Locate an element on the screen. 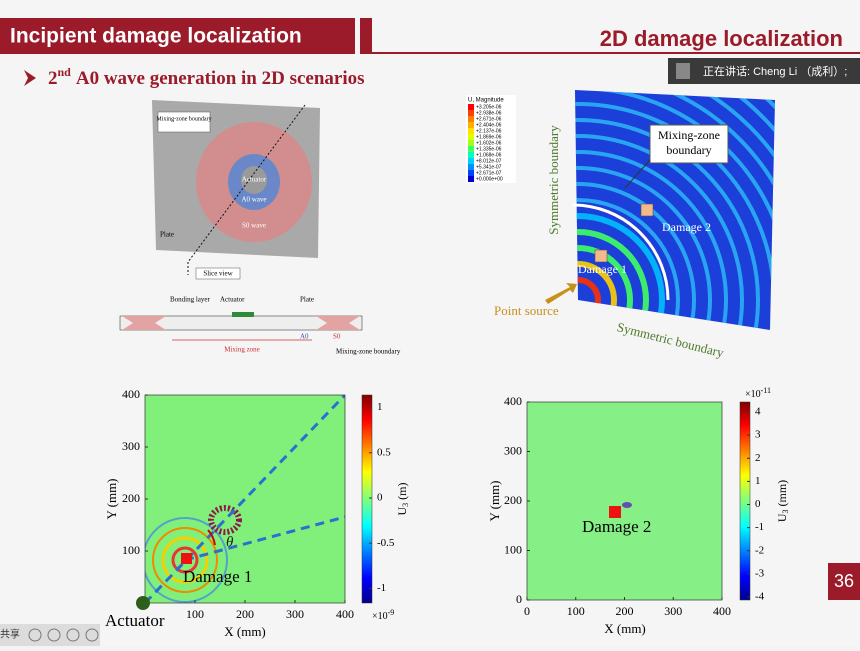 This screenshot has height=651, width=860. label: -9 is located at coordinates (391, 612).